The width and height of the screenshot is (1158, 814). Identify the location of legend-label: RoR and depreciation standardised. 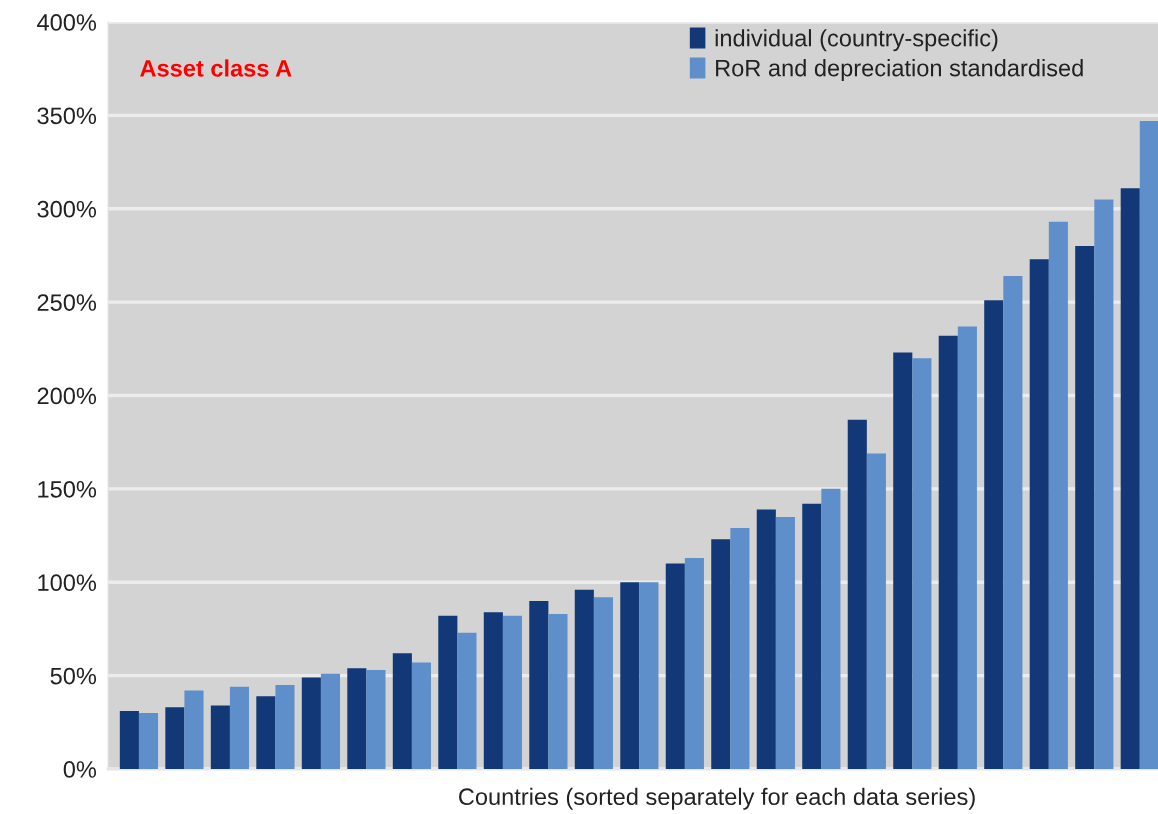
(899, 70).